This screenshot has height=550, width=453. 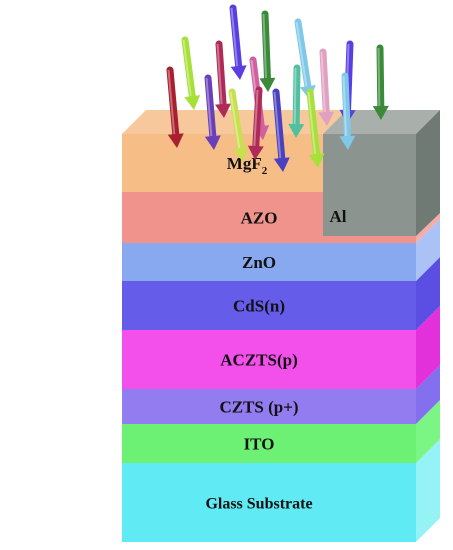 What do you see at coordinates (369, 185) in the screenshot?
I see `al-contact-front` at bounding box center [369, 185].